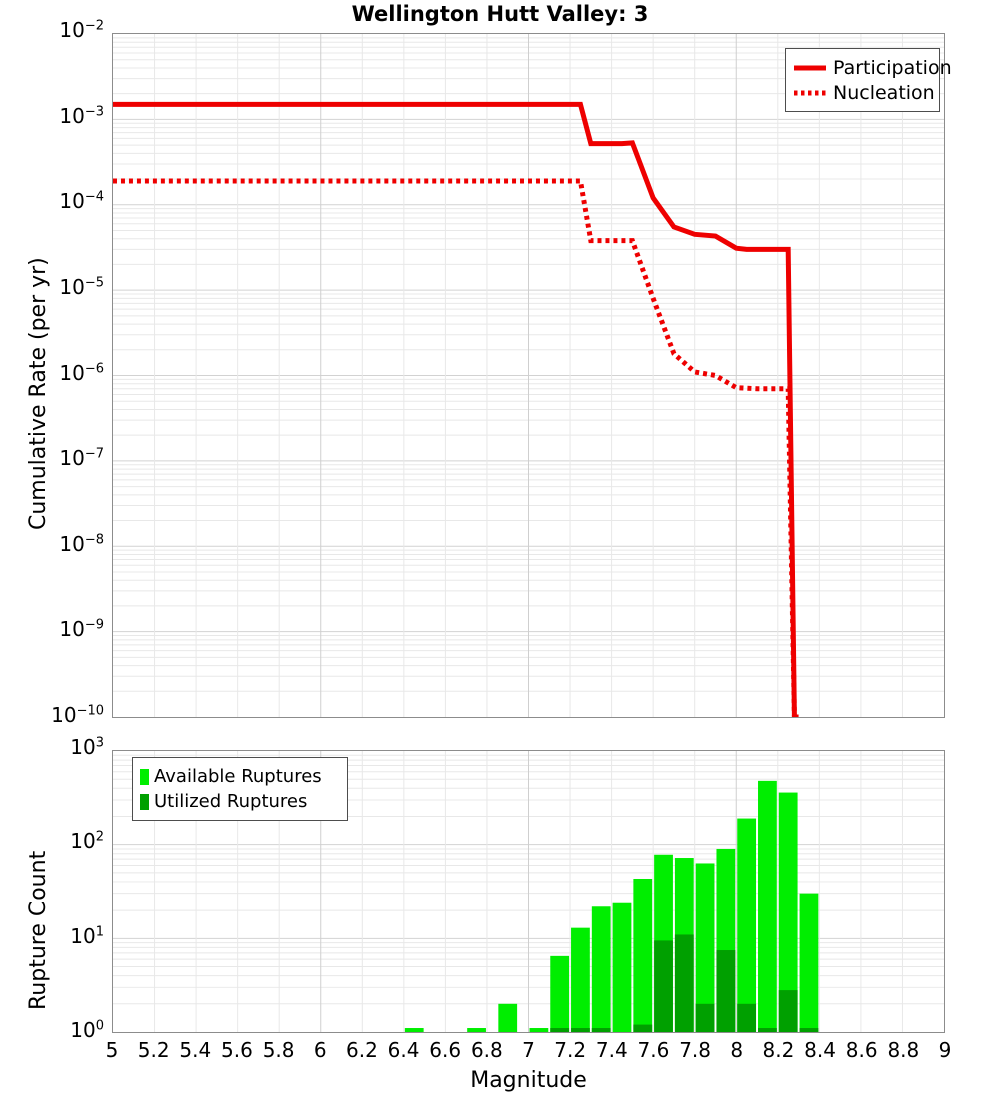  I want to click on x-tick-label: 7.8, so click(695, 1050).